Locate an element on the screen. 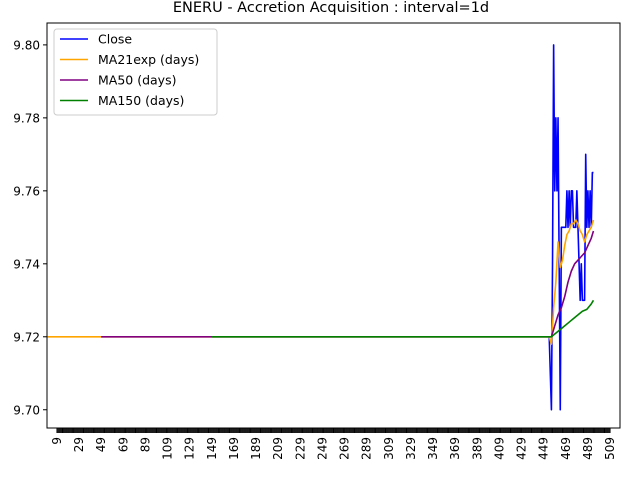 The width and height of the screenshot is (640, 480). x-tick-label-7: 149 is located at coordinates (212, 448).